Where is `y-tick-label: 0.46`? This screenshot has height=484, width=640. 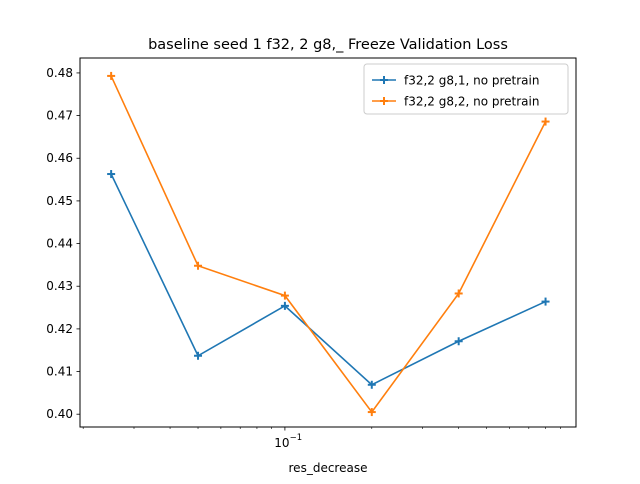
y-tick-label: 0.46 is located at coordinates (59, 158).